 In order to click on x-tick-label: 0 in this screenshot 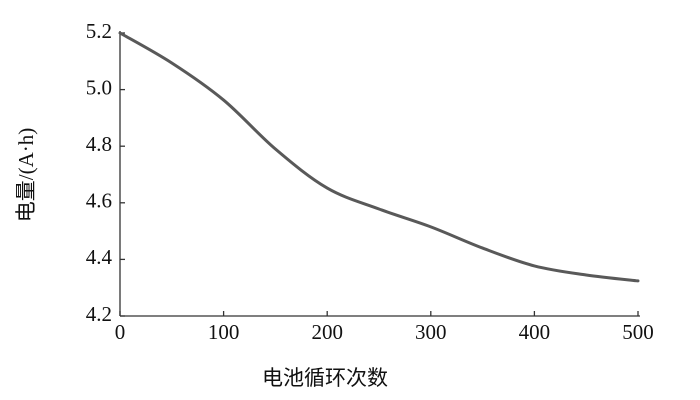, I will do `click(120, 332)`.